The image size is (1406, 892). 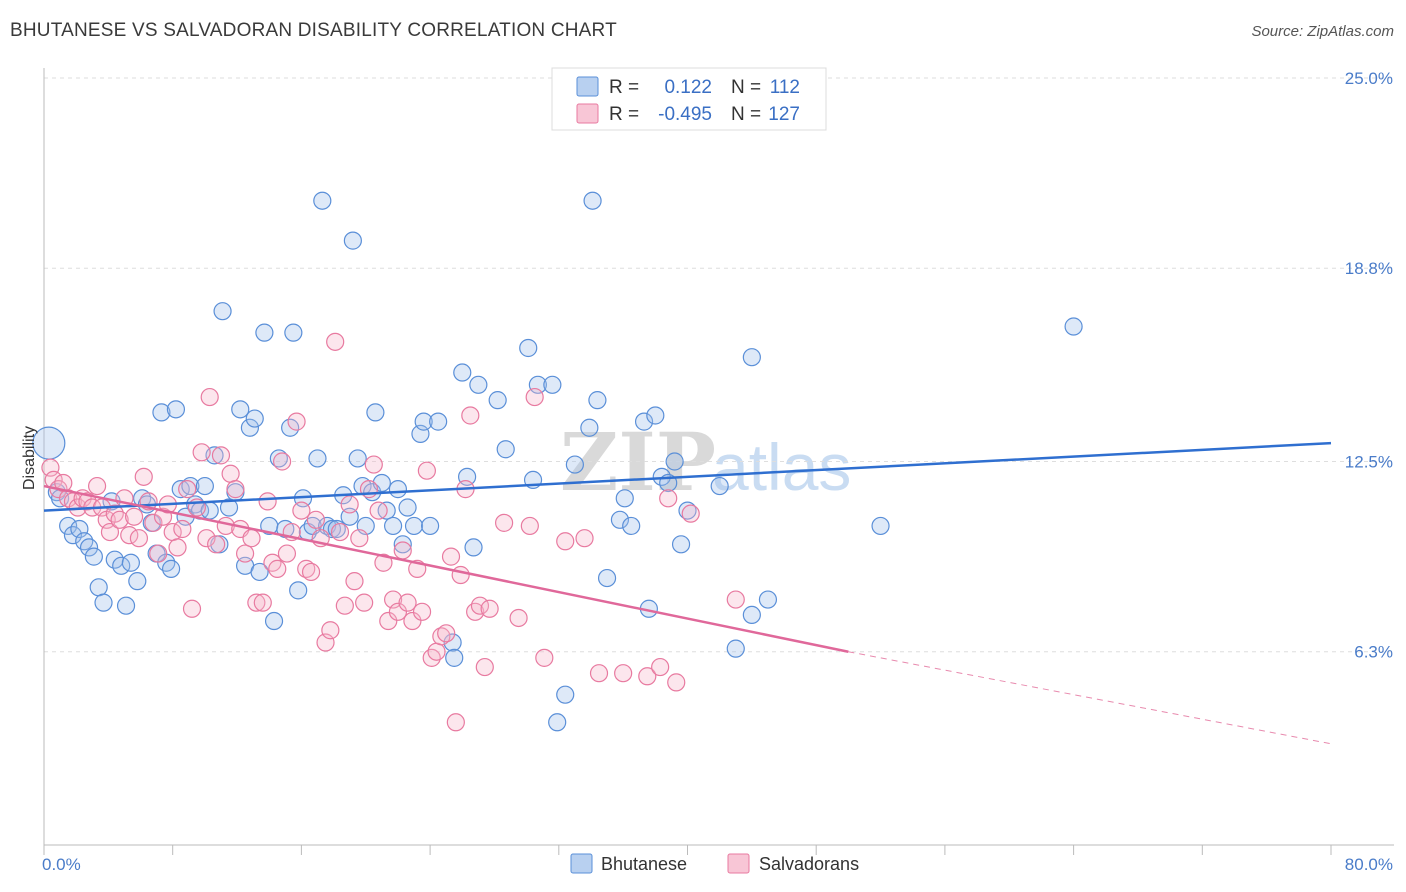 What do you see at coordinates (688, 87) in the screenshot?
I see `legend-r-value-bhutanese: 0.122` at bounding box center [688, 87].